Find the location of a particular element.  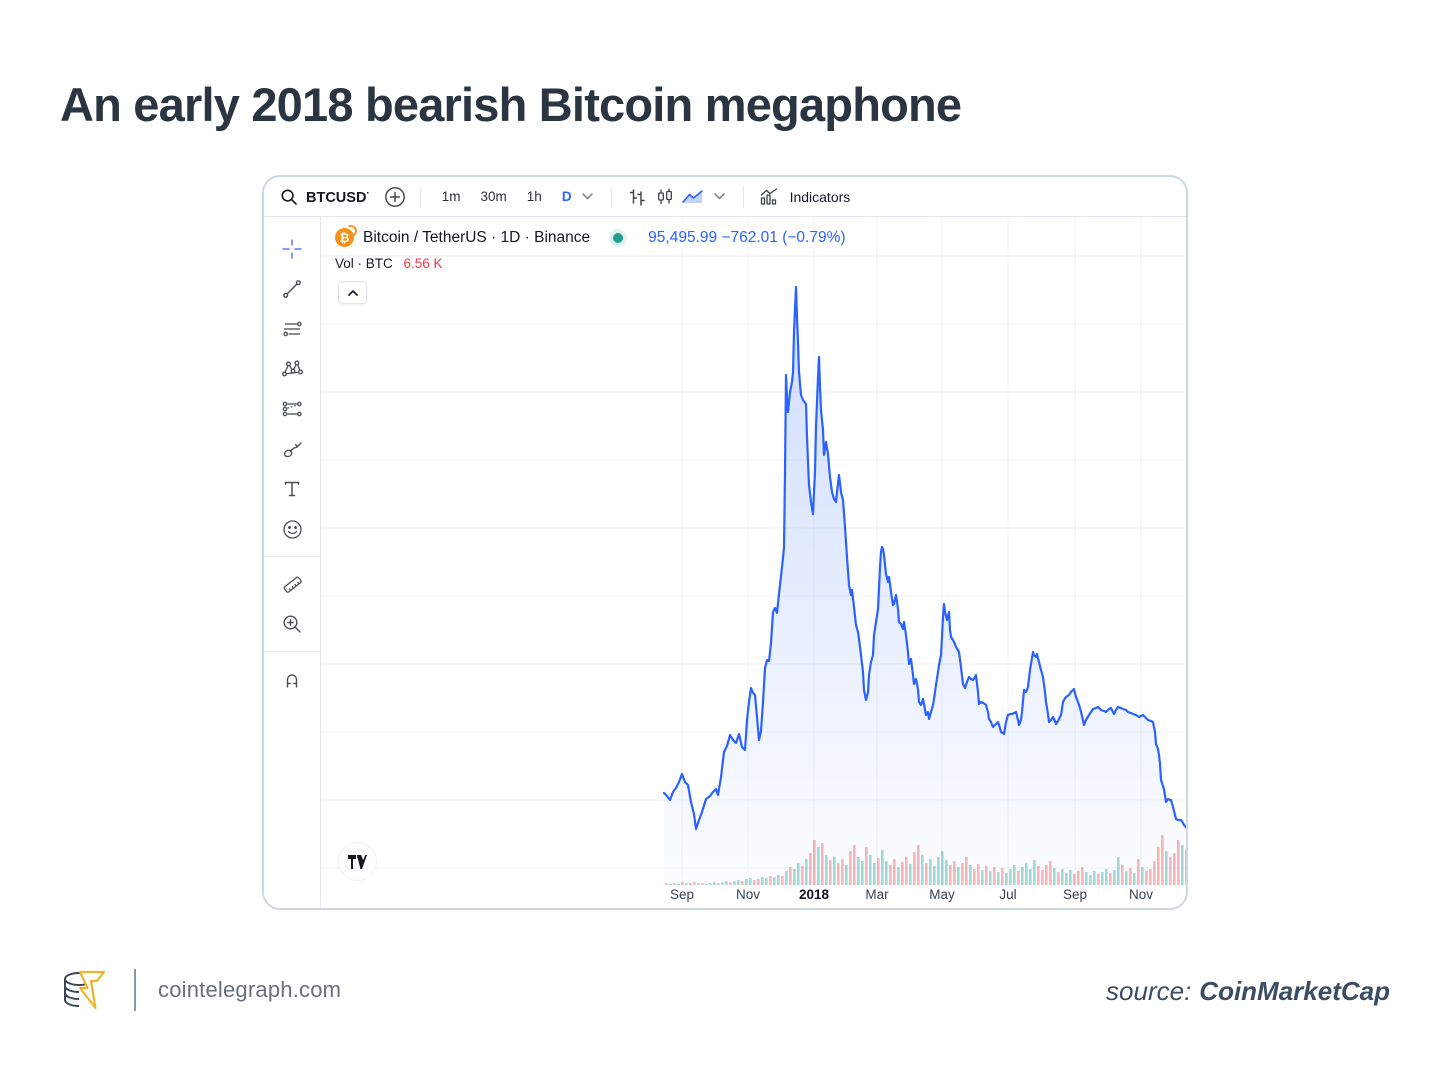

timeframe-1h: 1h is located at coordinates (534, 196).